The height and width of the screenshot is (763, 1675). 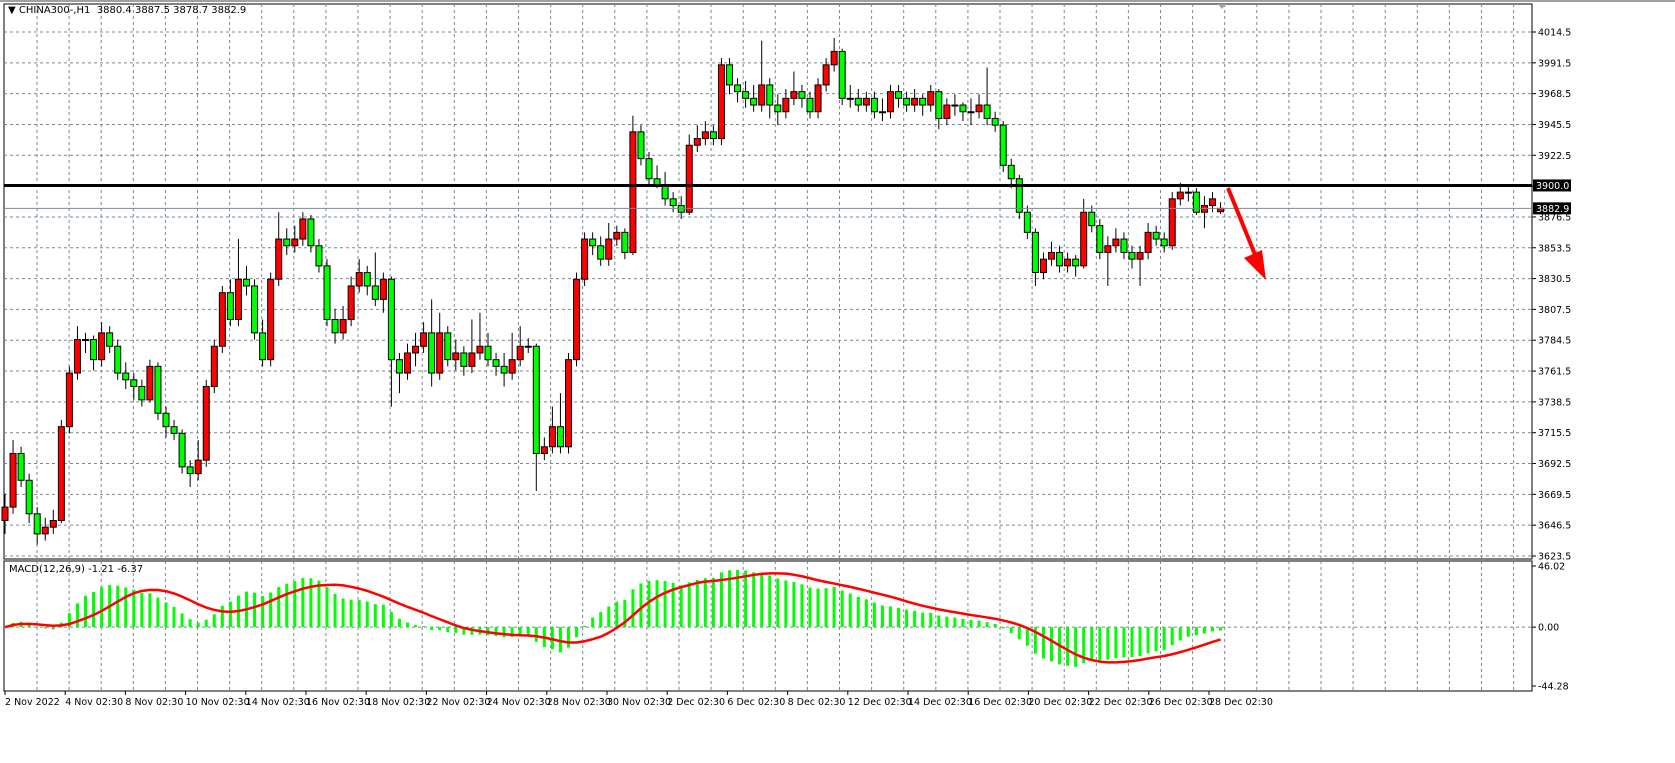 I want to click on arrow-head, so click(x=1255, y=265).